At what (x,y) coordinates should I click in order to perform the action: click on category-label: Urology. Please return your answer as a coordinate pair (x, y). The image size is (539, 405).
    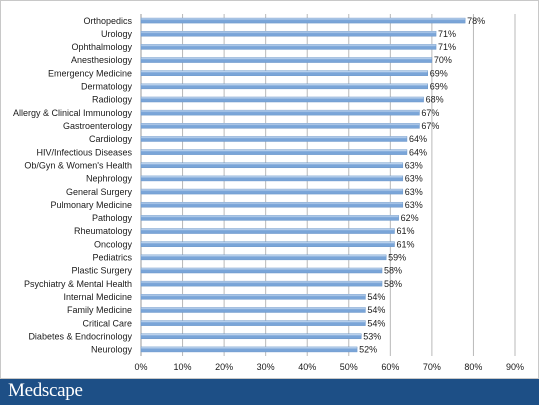
    Looking at the image, I should click on (117, 34).